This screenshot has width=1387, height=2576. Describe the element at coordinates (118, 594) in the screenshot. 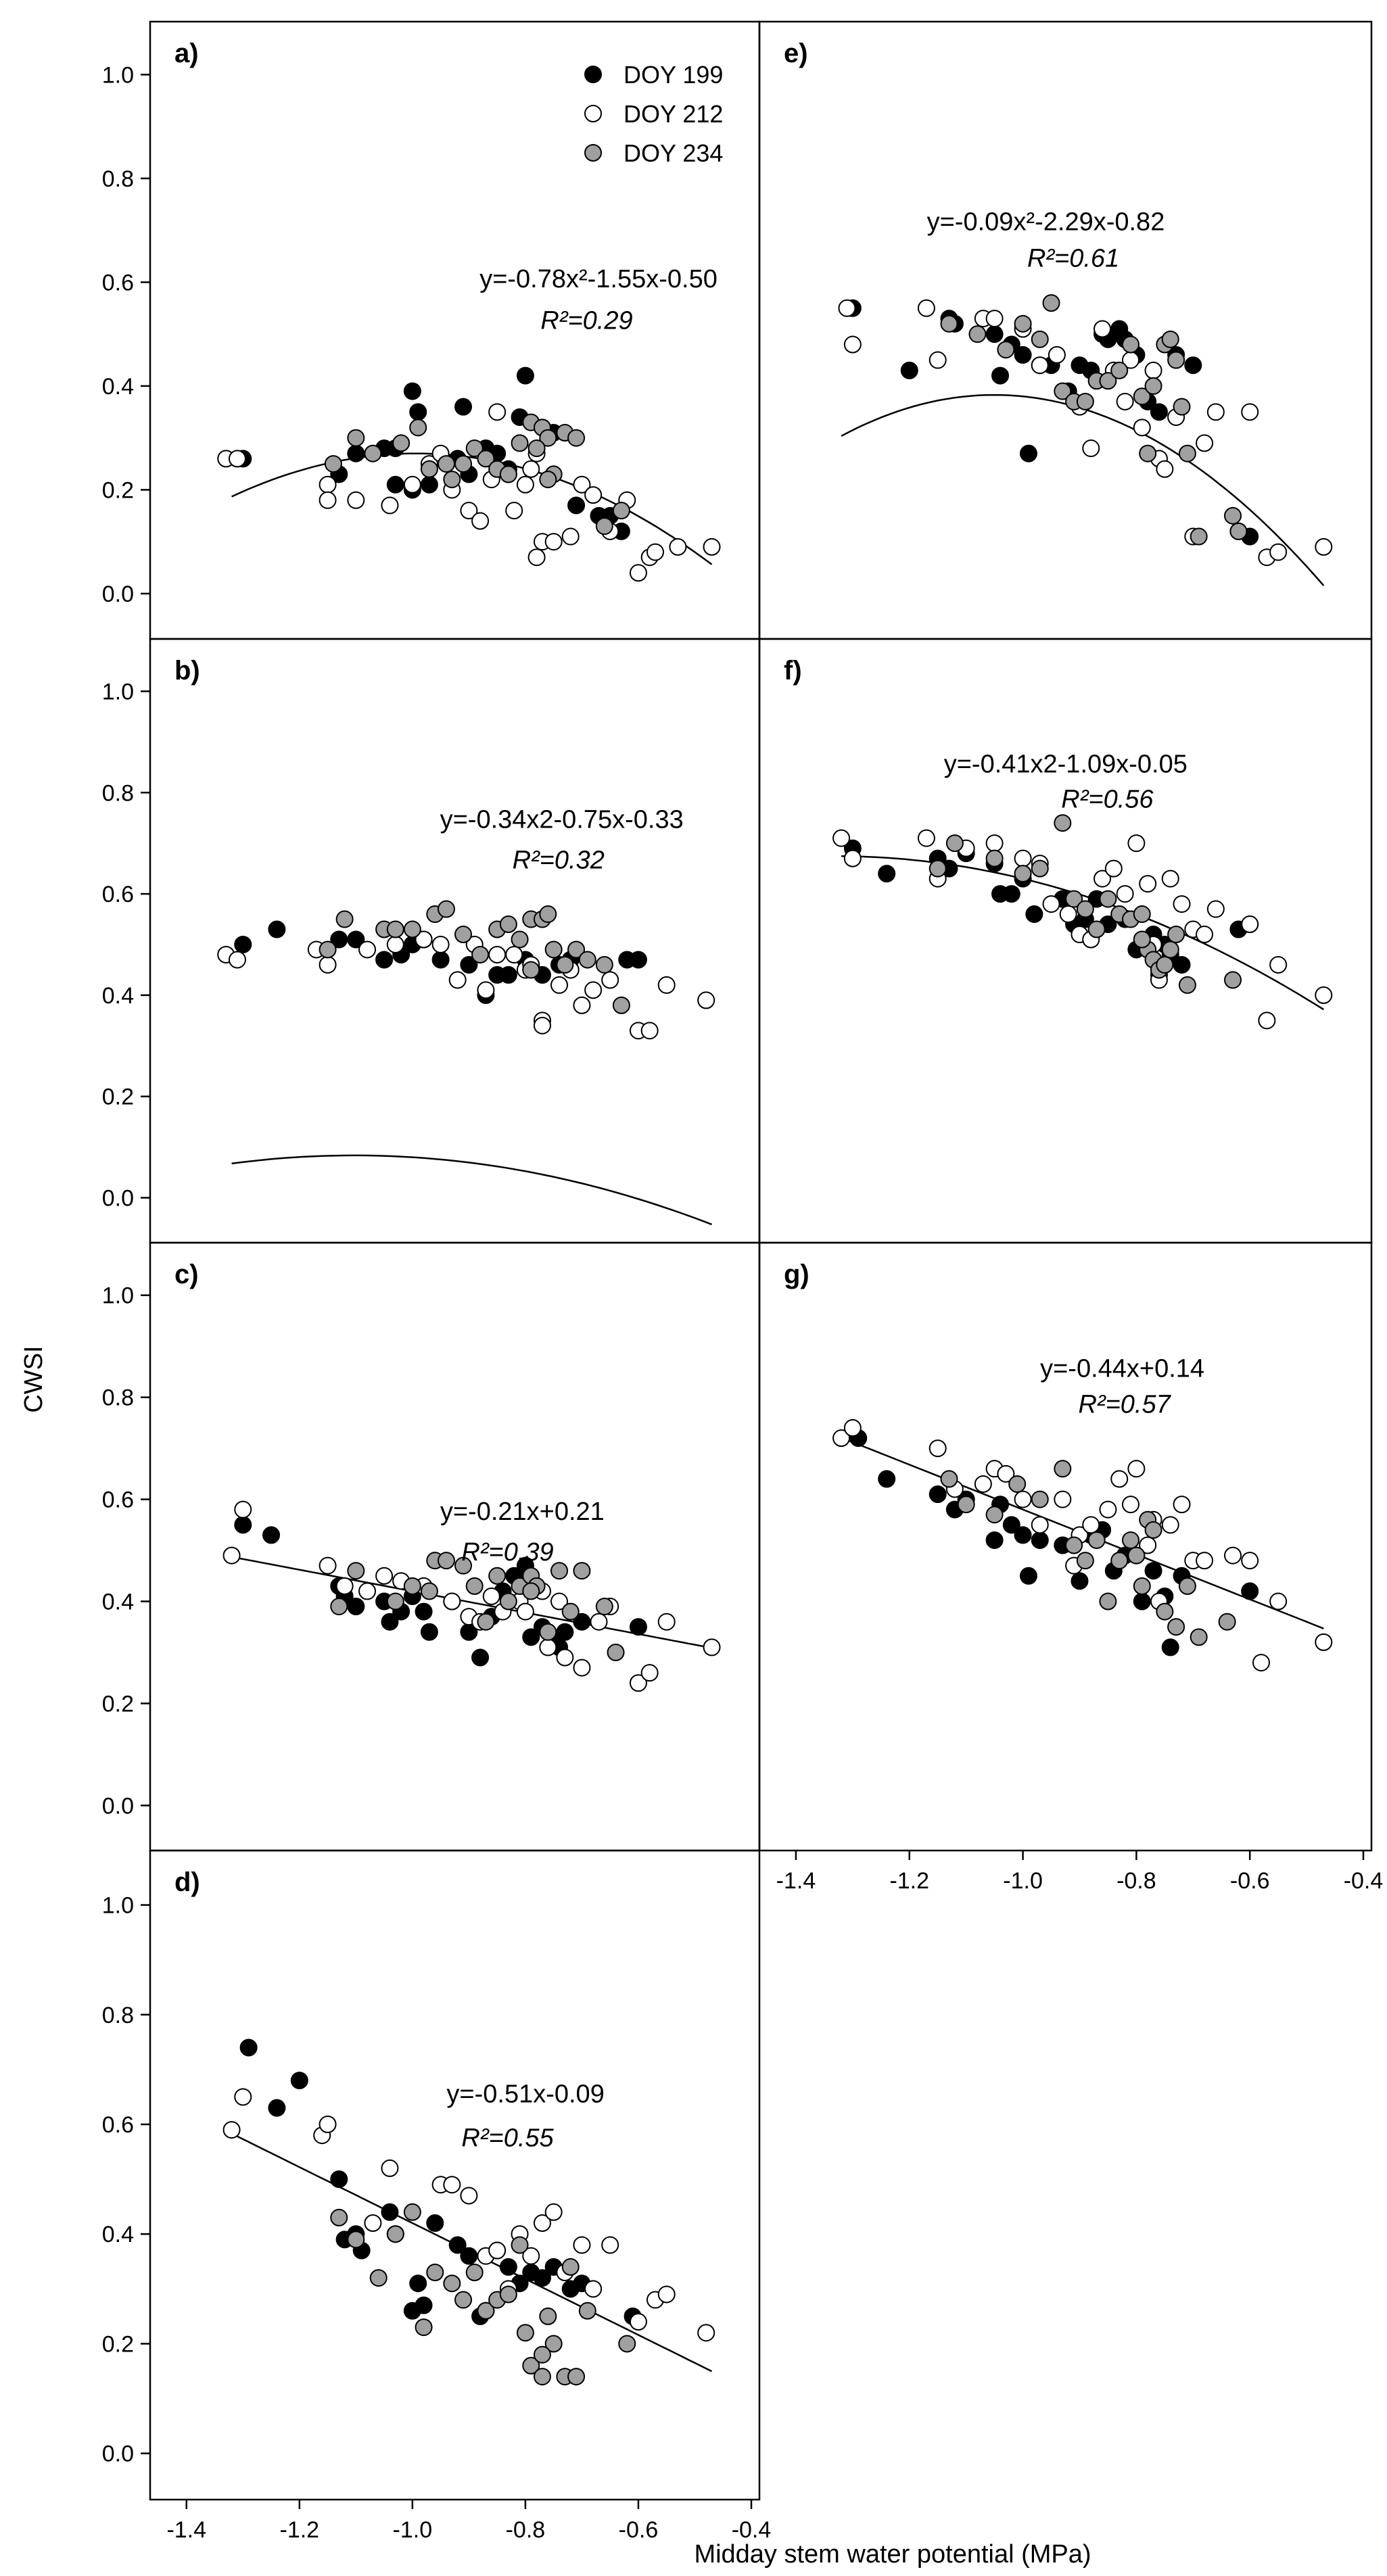

I see `panel-a-ytick-label: 0.0` at that location.